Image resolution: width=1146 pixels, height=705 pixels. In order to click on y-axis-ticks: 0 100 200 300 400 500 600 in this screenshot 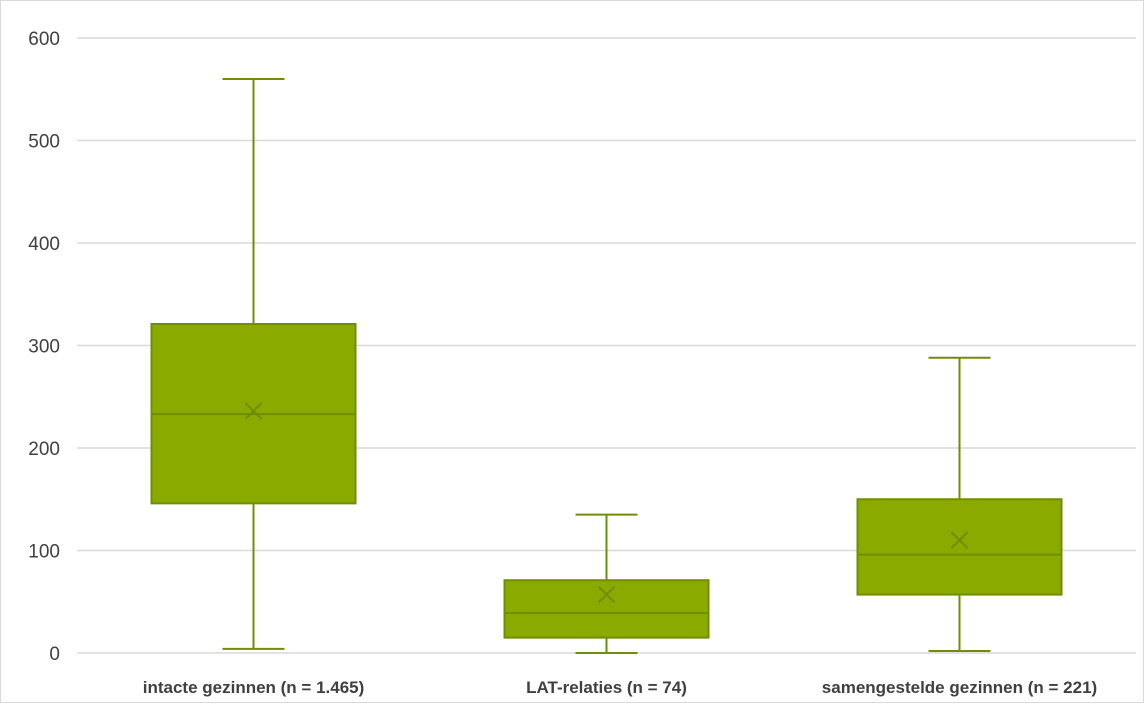, I will do `click(44, 347)`.